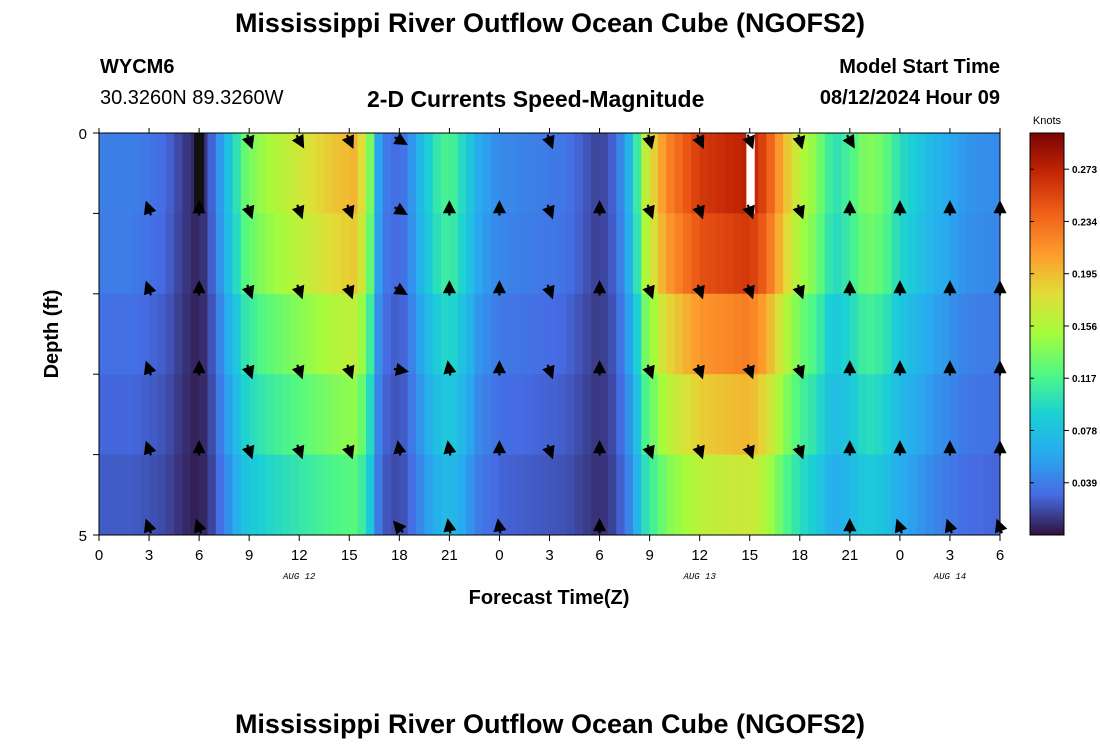  What do you see at coordinates (1047, 334) in the screenshot?
I see `colorbar-gradient` at bounding box center [1047, 334].